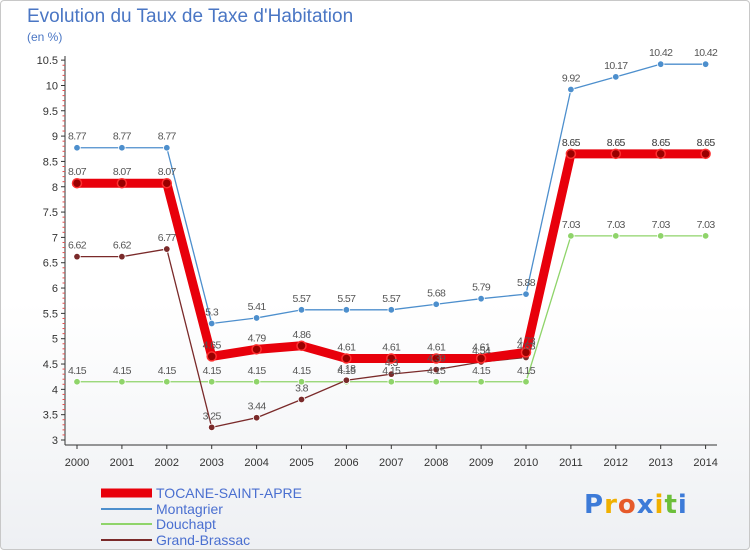 The width and height of the screenshot is (750, 550). Describe the element at coordinates (189, 509) in the screenshot. I see `legend-label-1: Montagrier` at that location.